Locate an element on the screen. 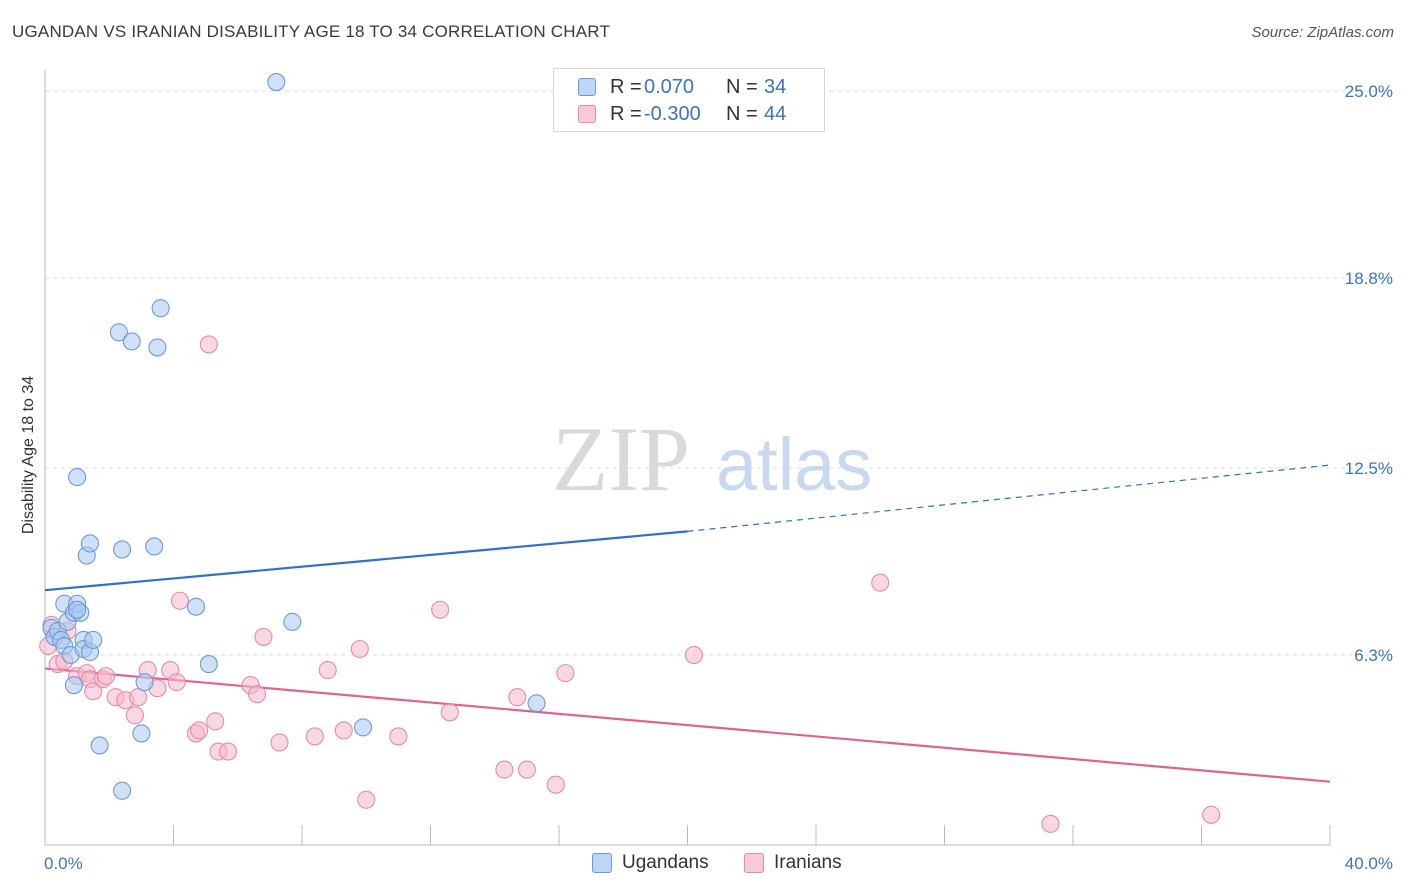 Image resolution: width=1406 pixels, height=892 pixels. series-legend: Ugandans Iranians is located at coordinates (703, 865).